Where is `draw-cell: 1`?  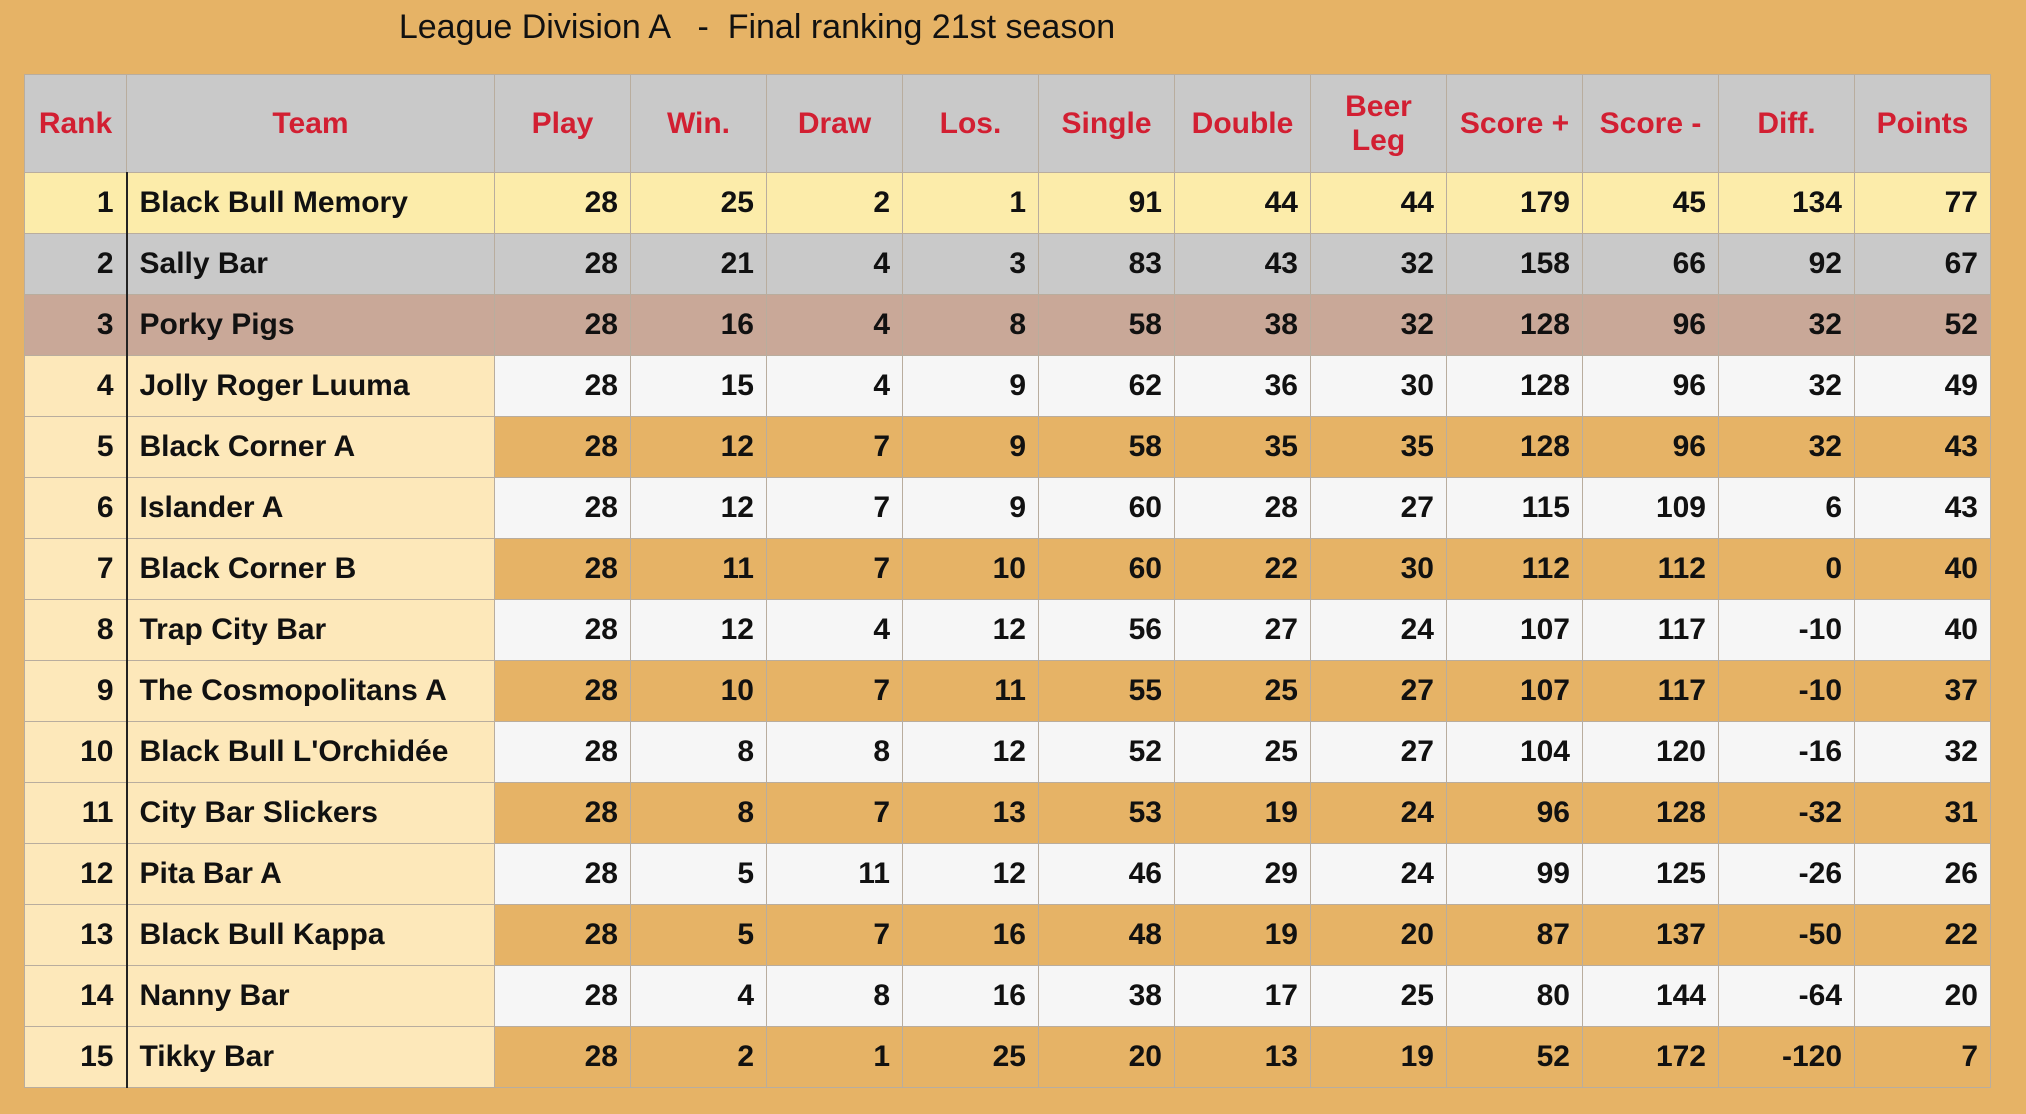 draw-cell: 1 is located at coordinates (834, 1057).